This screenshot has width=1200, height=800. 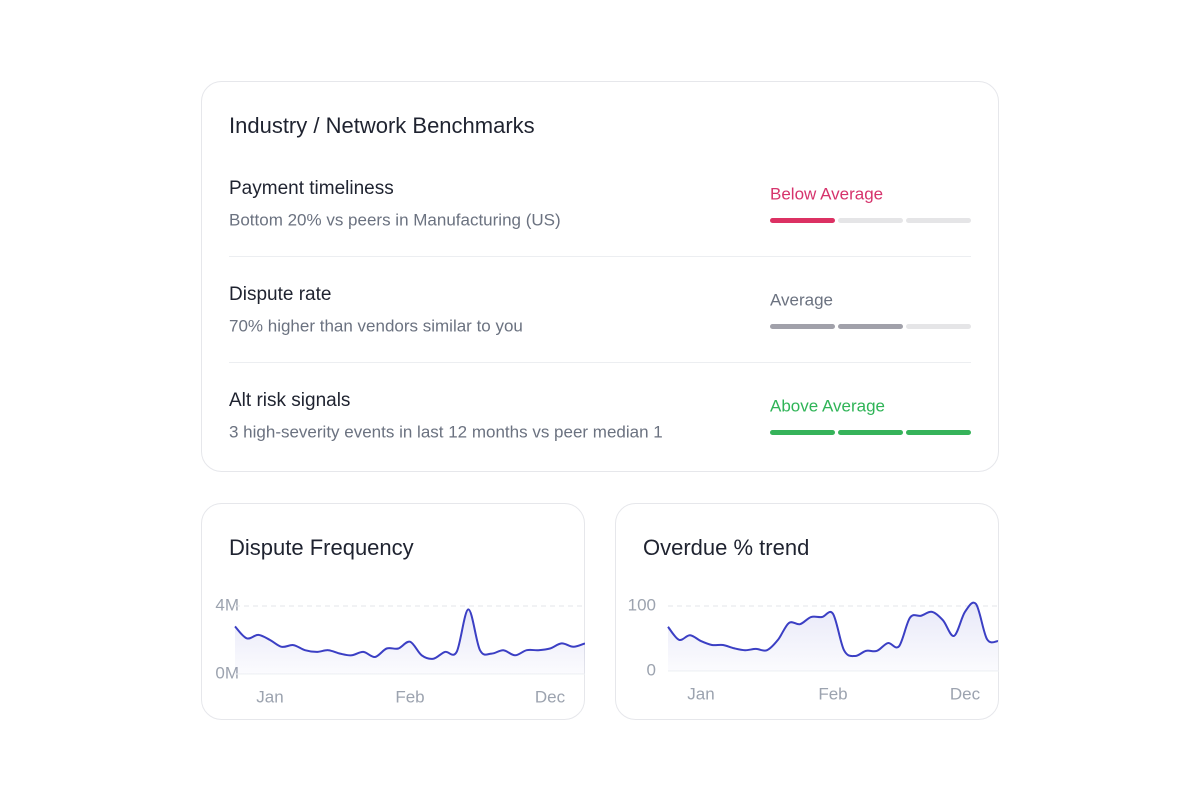 What do you see at coordinates (651, 669) in the screenshot?
I see `y-tick-label: 0` at bounding box center [651, 669].